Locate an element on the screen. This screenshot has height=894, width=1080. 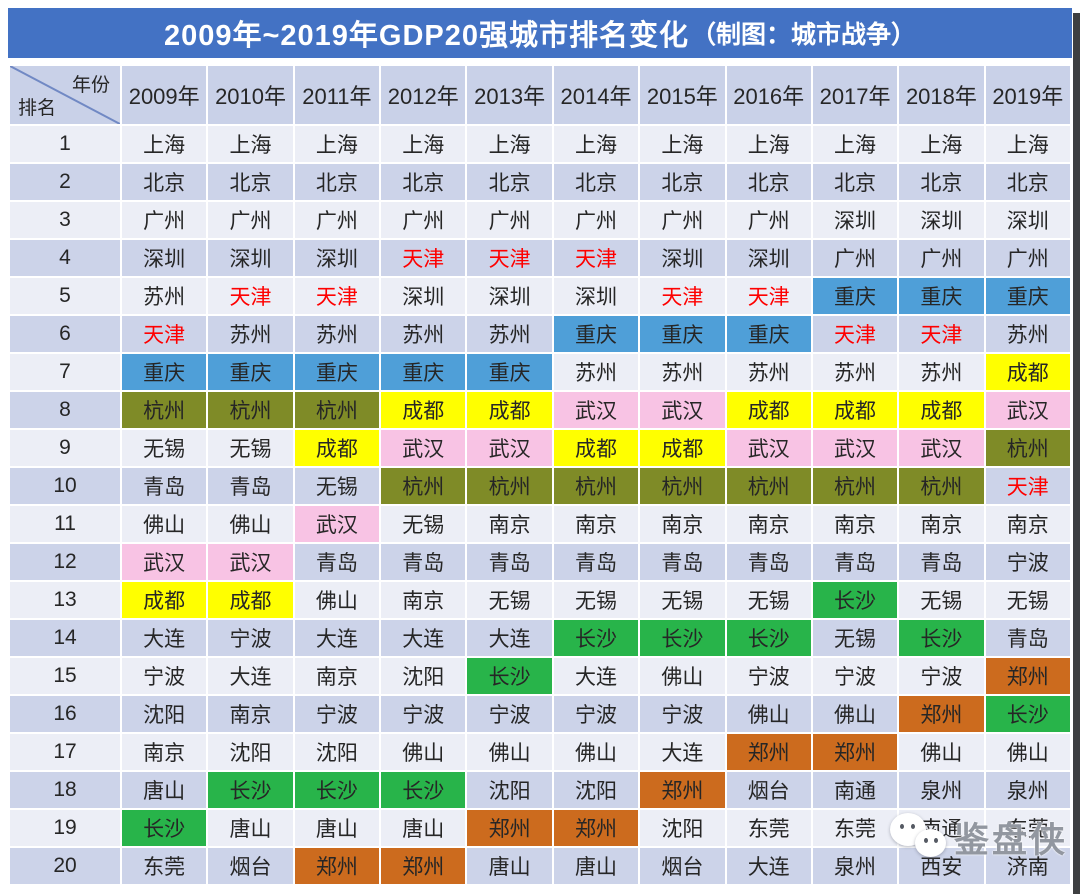
city-cell: 烟台 is located at coordinates (250, 866).